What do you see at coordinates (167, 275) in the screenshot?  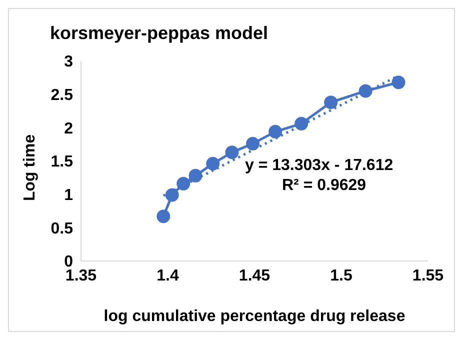 I see `x-tick-label: 1.4` at bounding box center [167, 275].